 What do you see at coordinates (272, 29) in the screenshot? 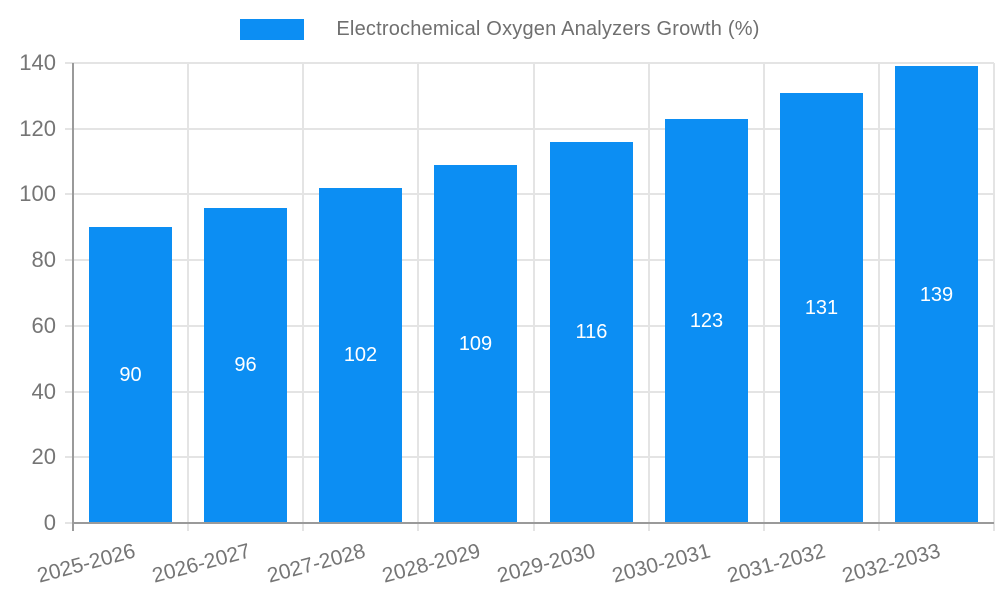
I see `legend-swatch` at bounding box center [272, 29].